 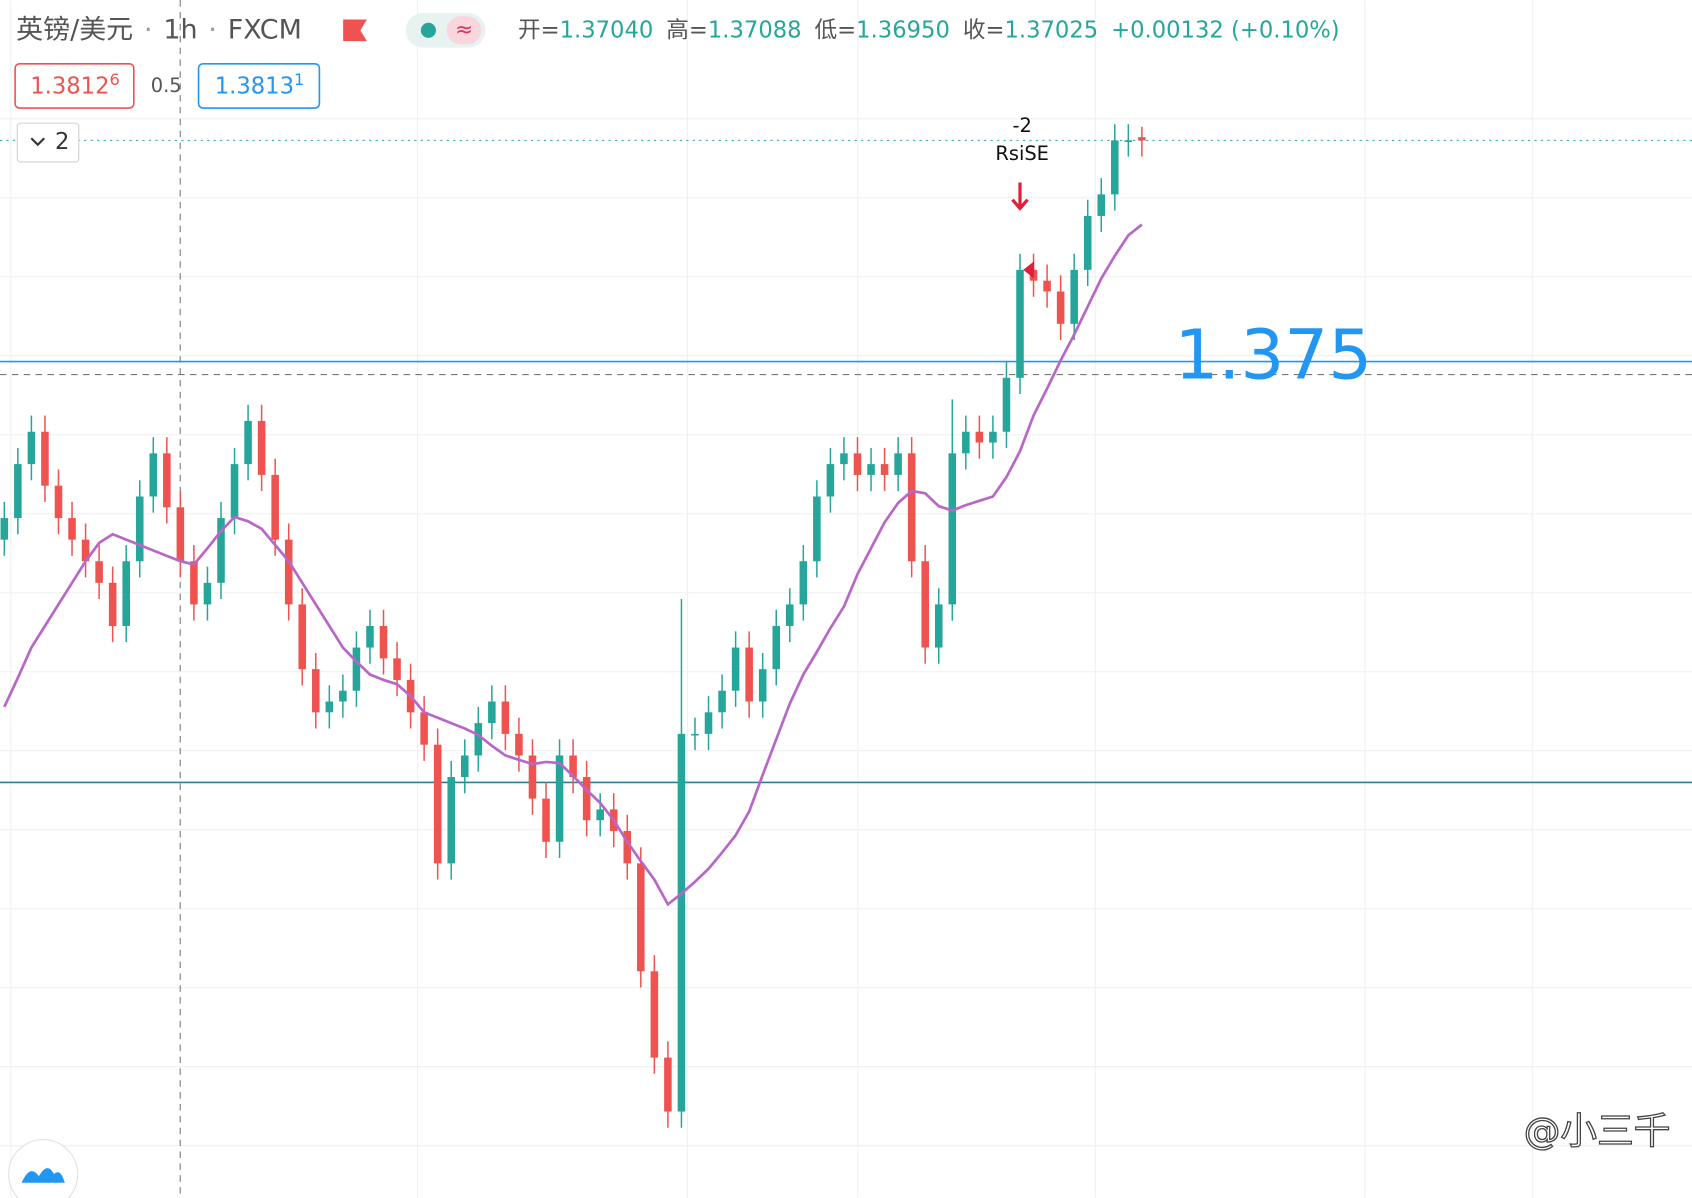 What do you see at coordinates (1273, 355) in the screenshot?
I see `level-label: 1.375` at bounding box center [1273, 355].